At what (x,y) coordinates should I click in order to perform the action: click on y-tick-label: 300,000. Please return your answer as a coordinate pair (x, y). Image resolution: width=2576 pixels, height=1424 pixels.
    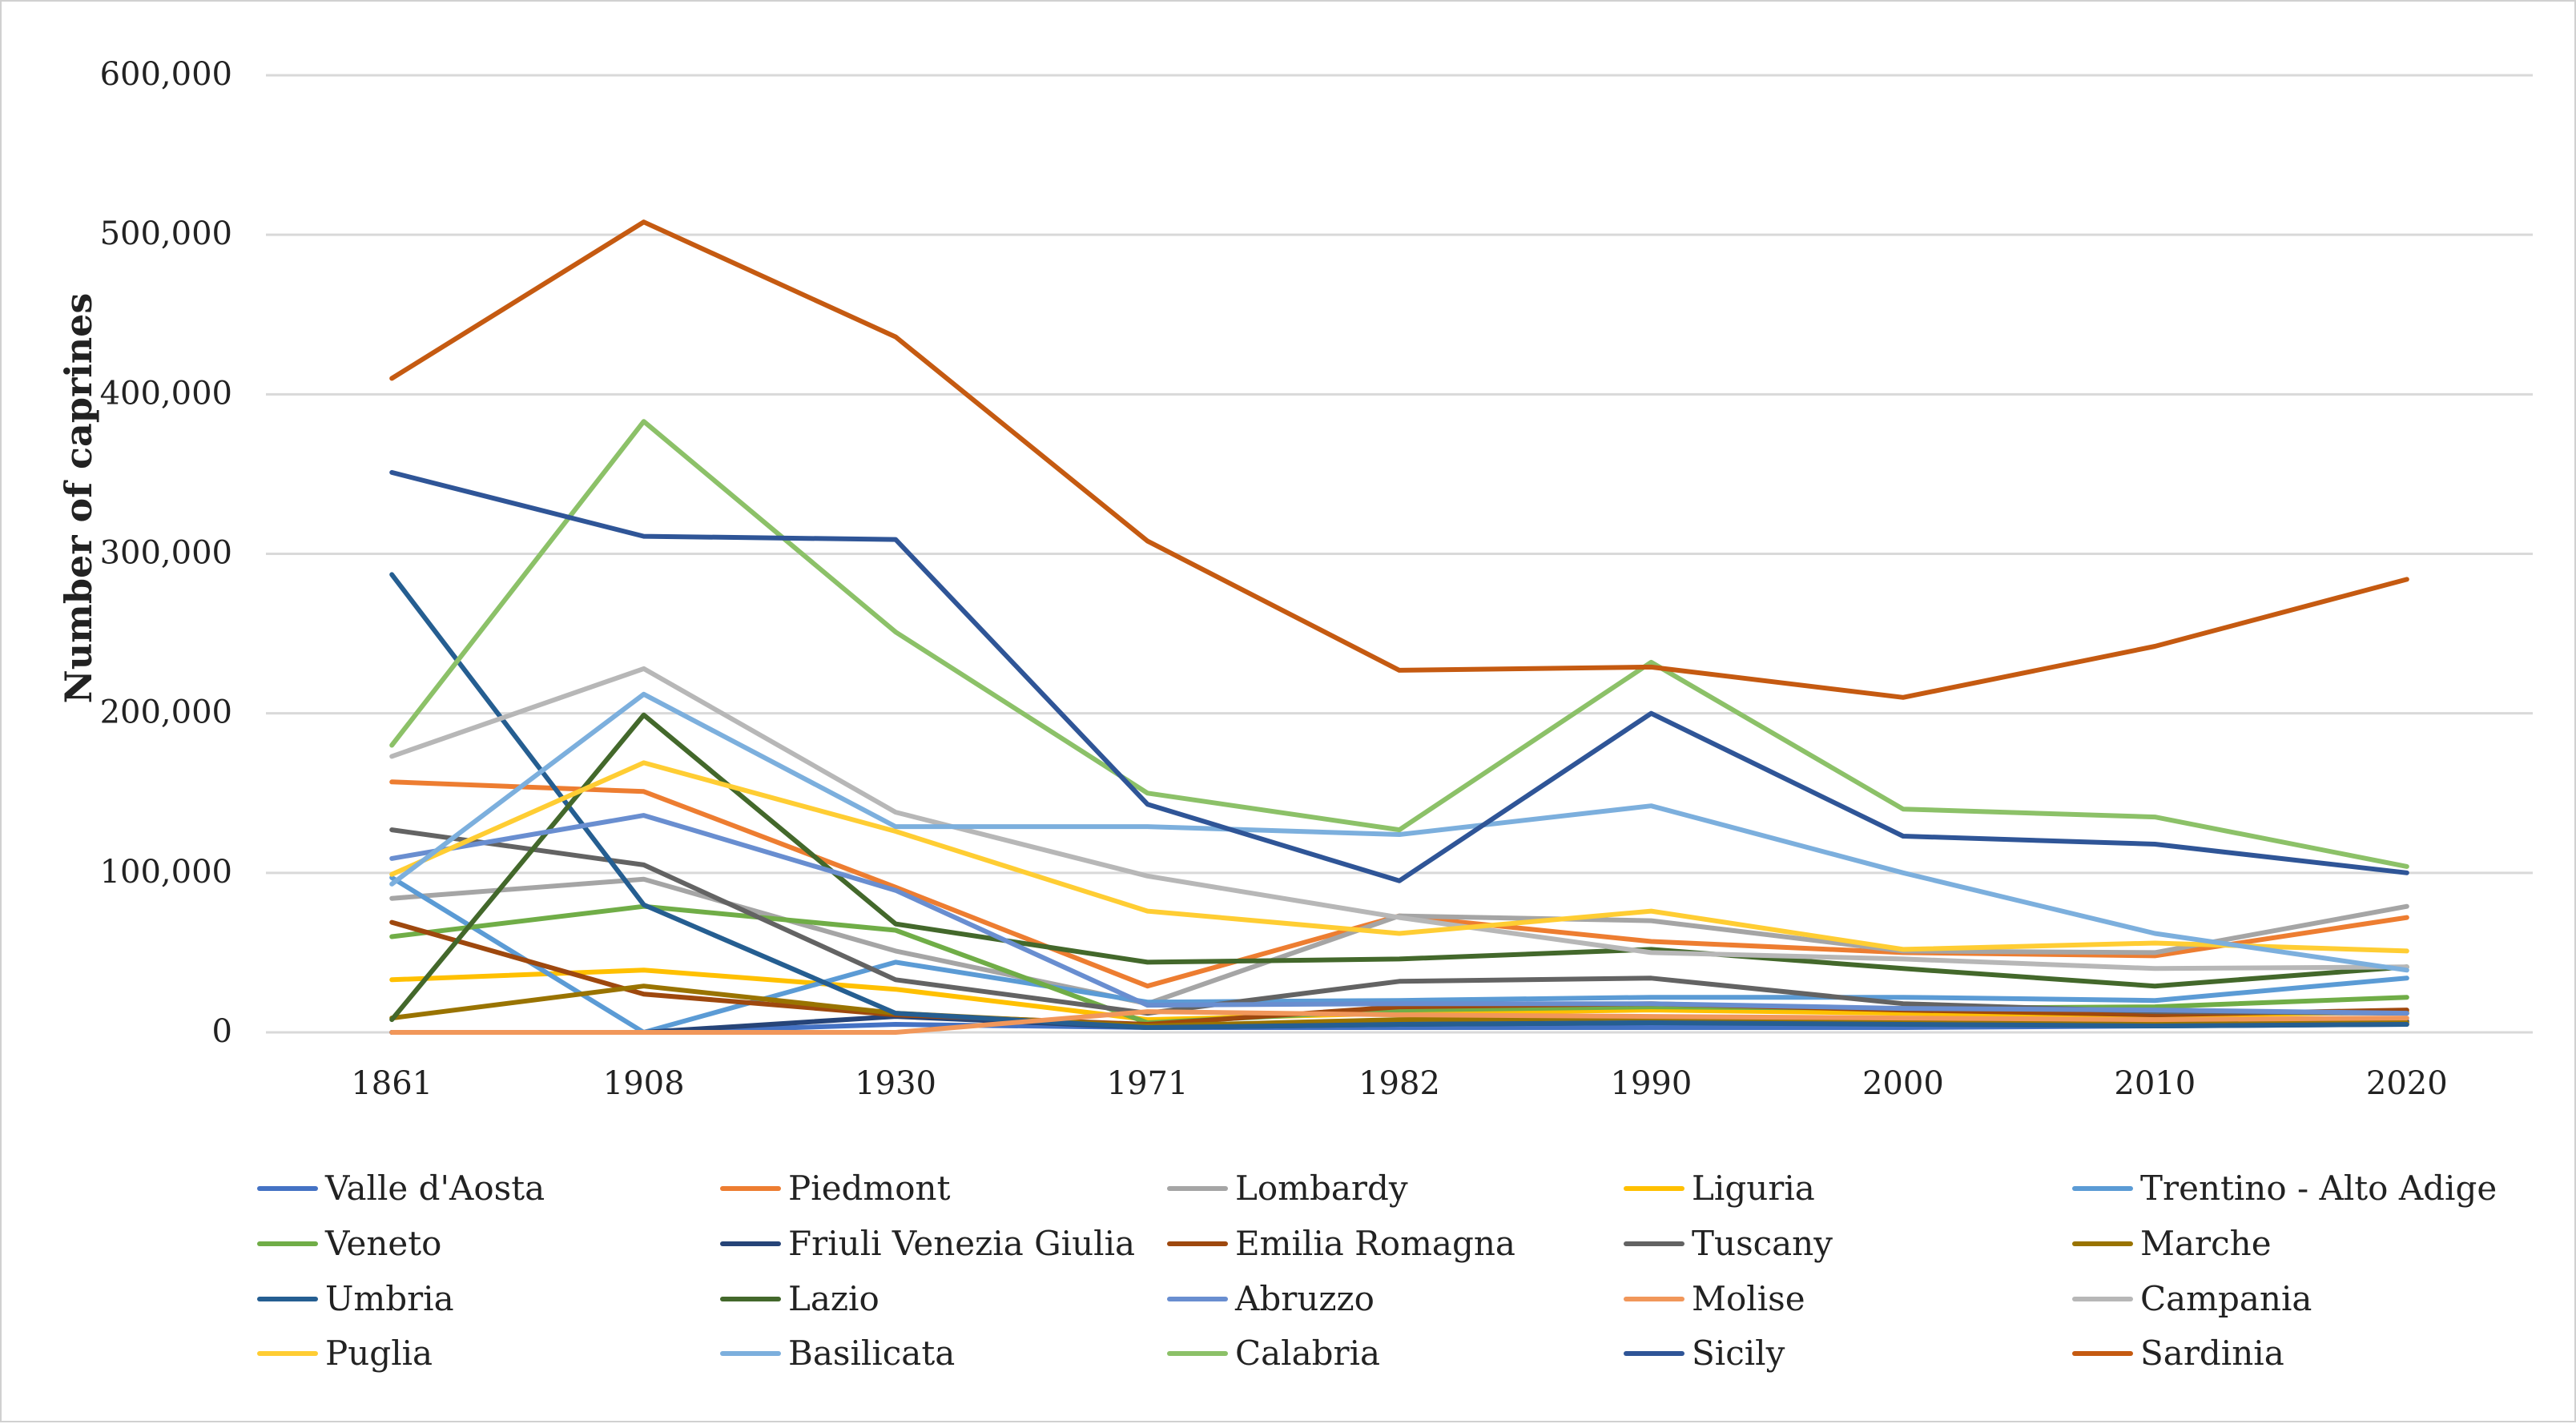
    Looking at the image, I should click on (166, 553).